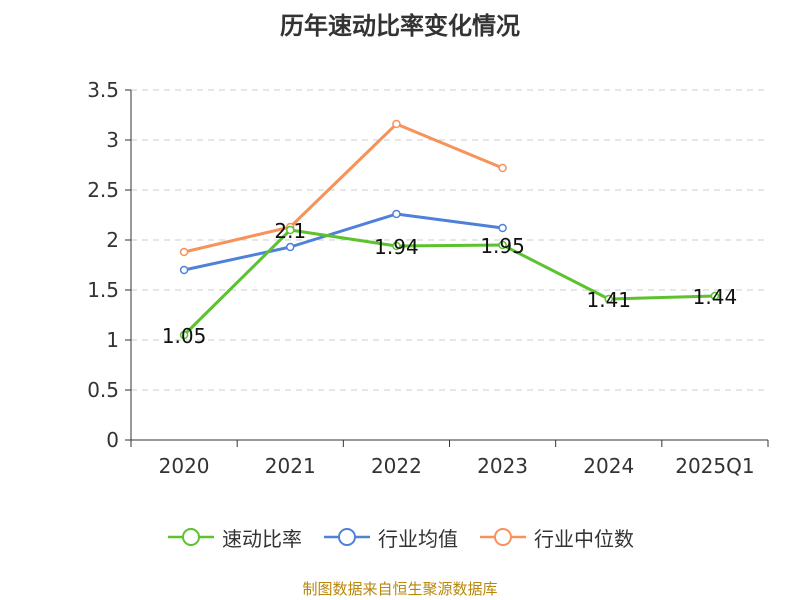  What do you see at coordinates (112, 340) in the screenshot?
I see `y-tick-label: 1` at bounding box center [112, 340].